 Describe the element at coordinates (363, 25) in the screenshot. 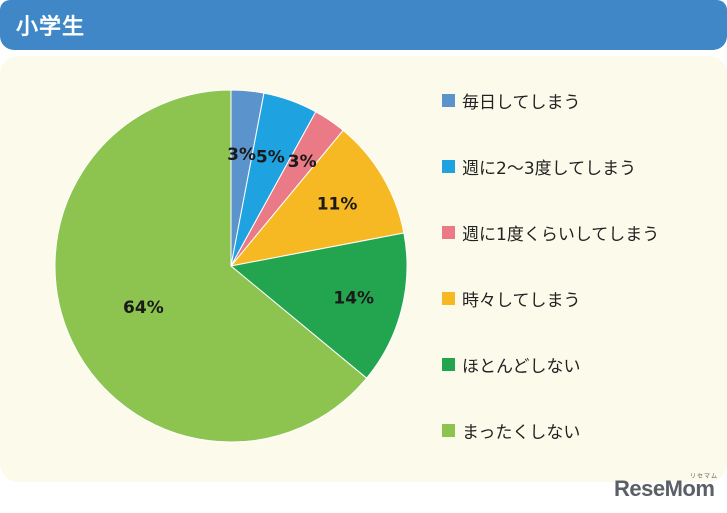

I see `header-bar: 小学生` at that location.